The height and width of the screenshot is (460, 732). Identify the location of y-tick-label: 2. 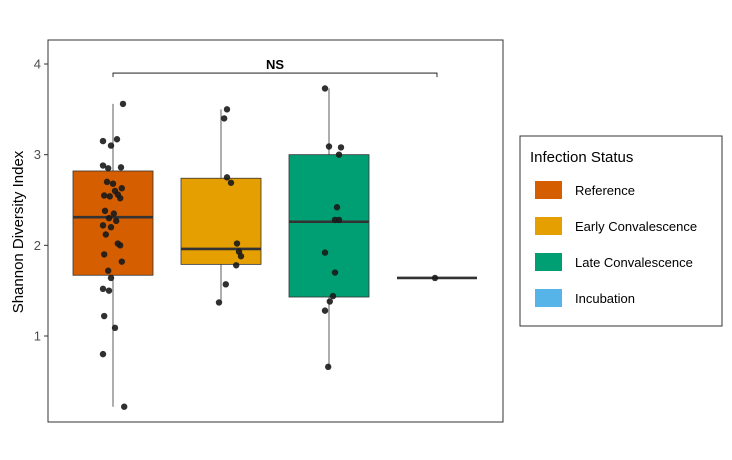
(37, 245).